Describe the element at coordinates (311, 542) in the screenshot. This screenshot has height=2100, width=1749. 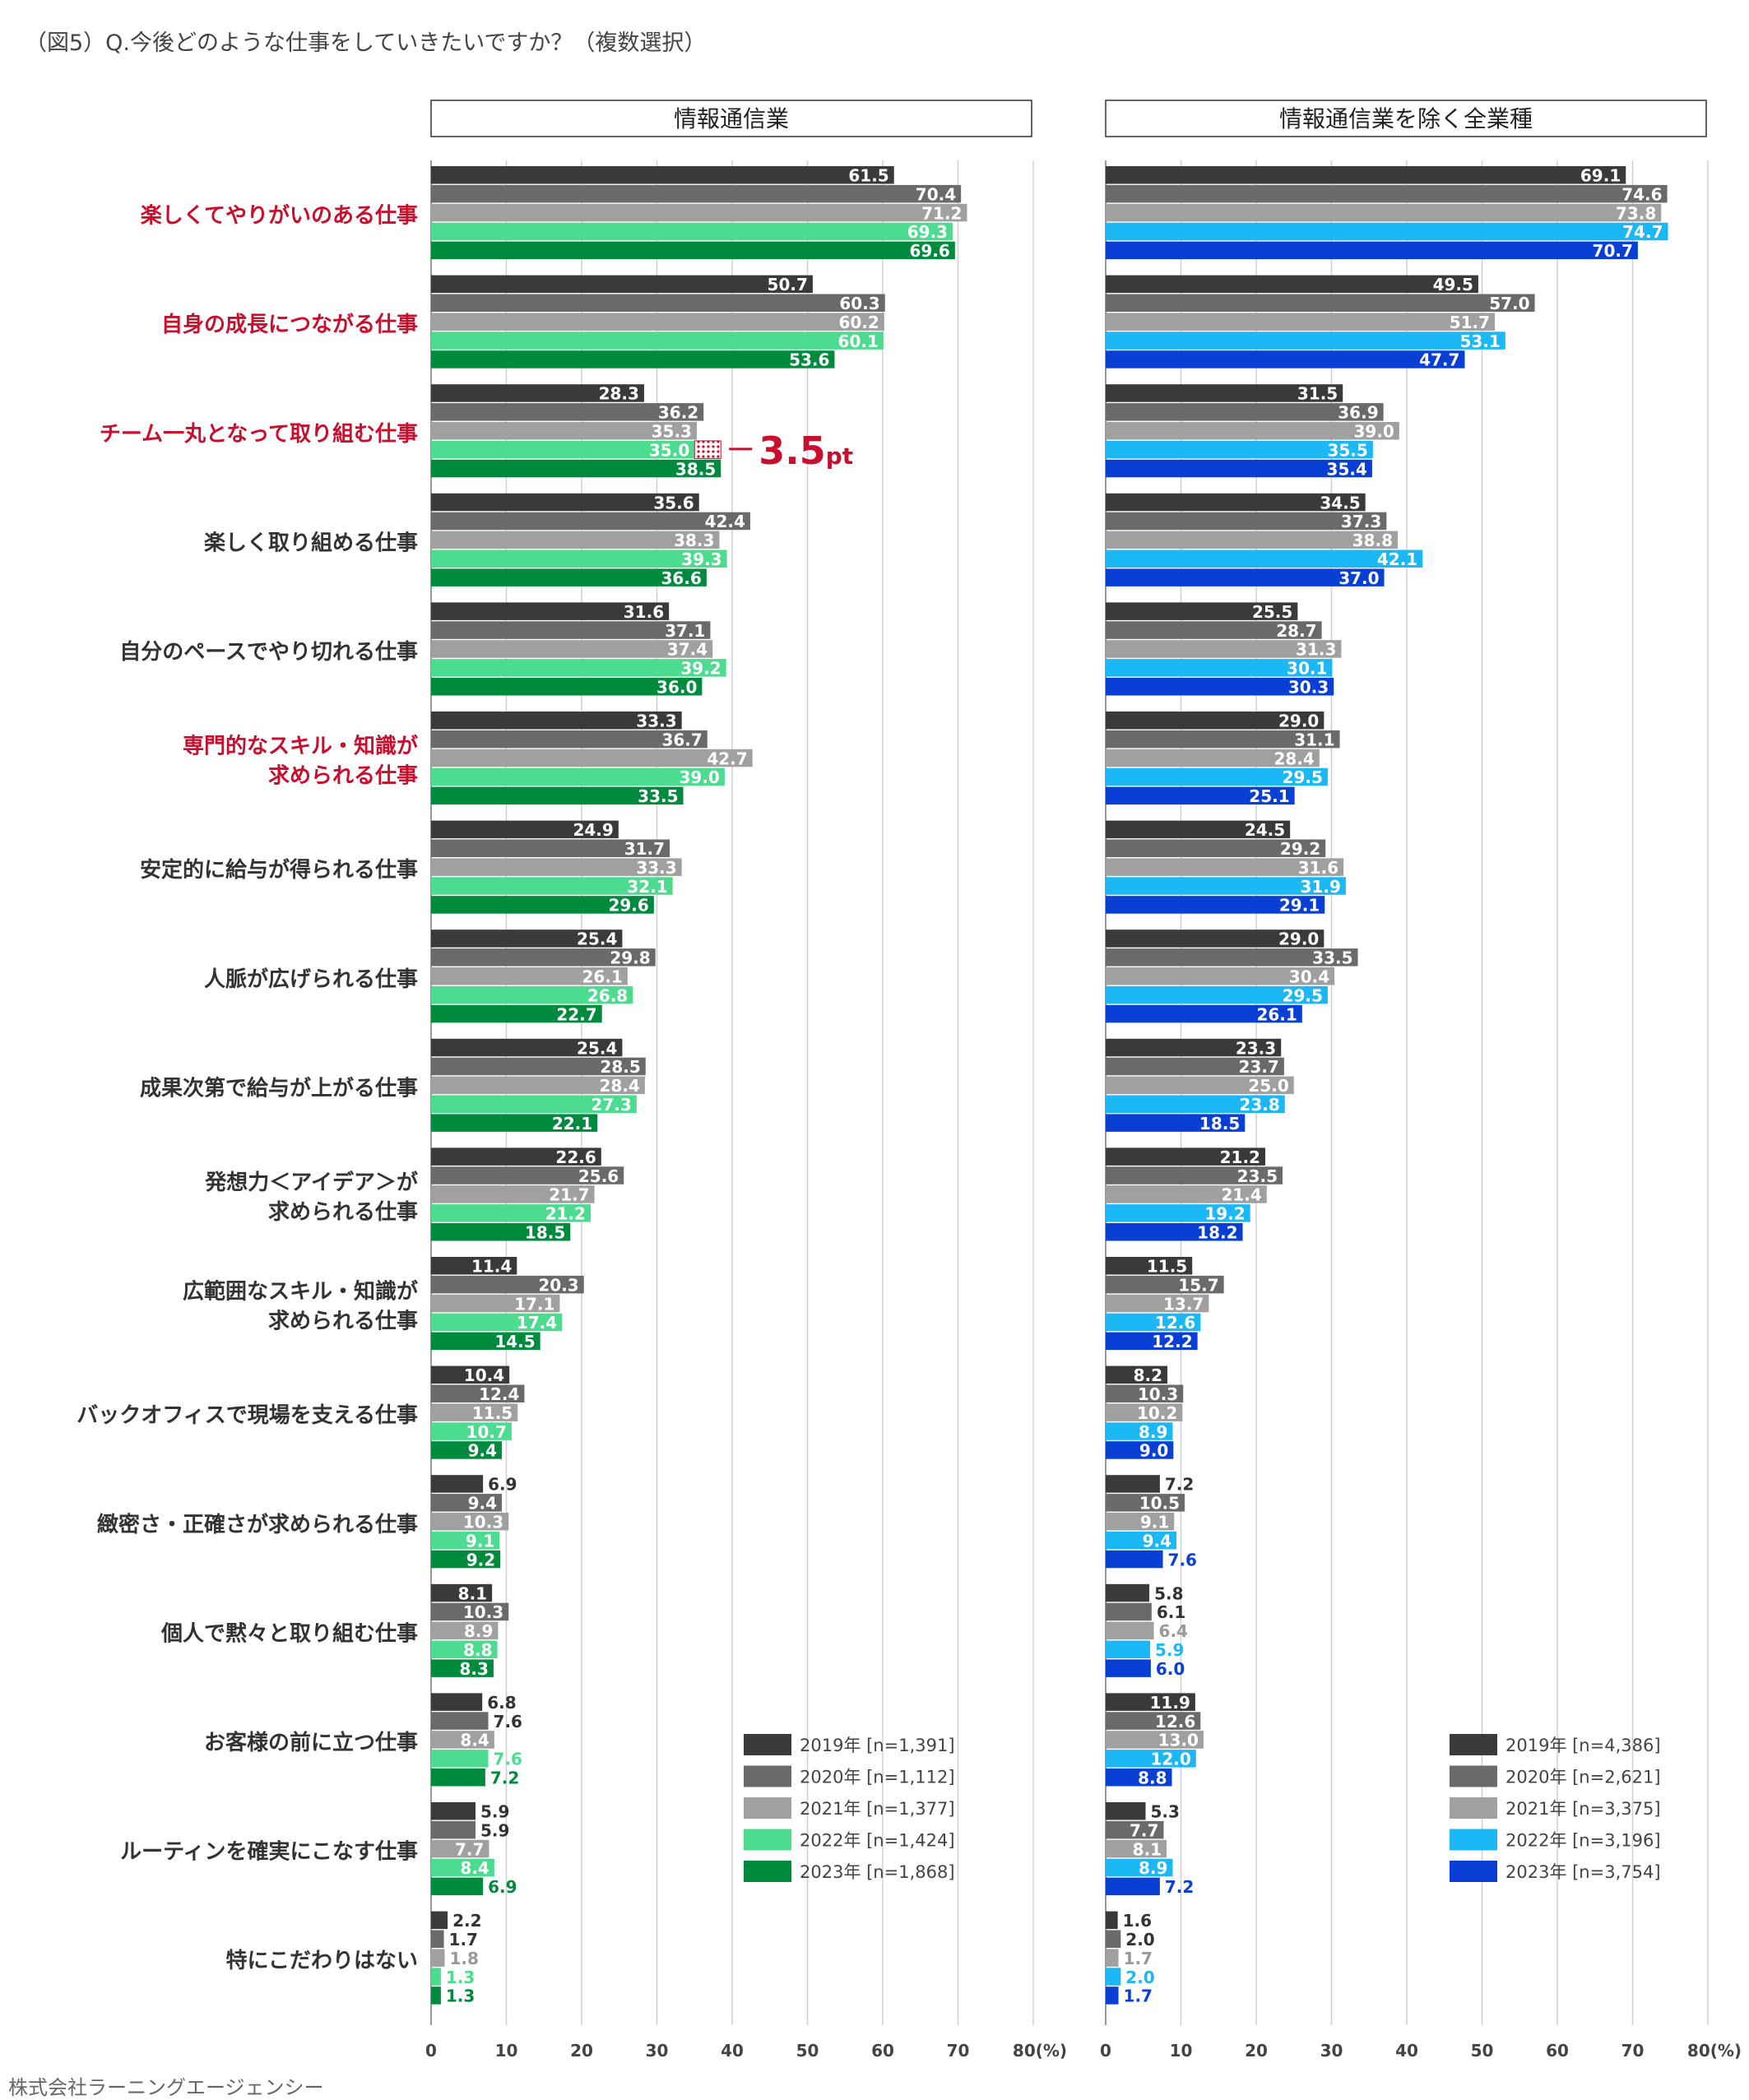
I see `category-label: 楽しく取り組める仕事` at that location.